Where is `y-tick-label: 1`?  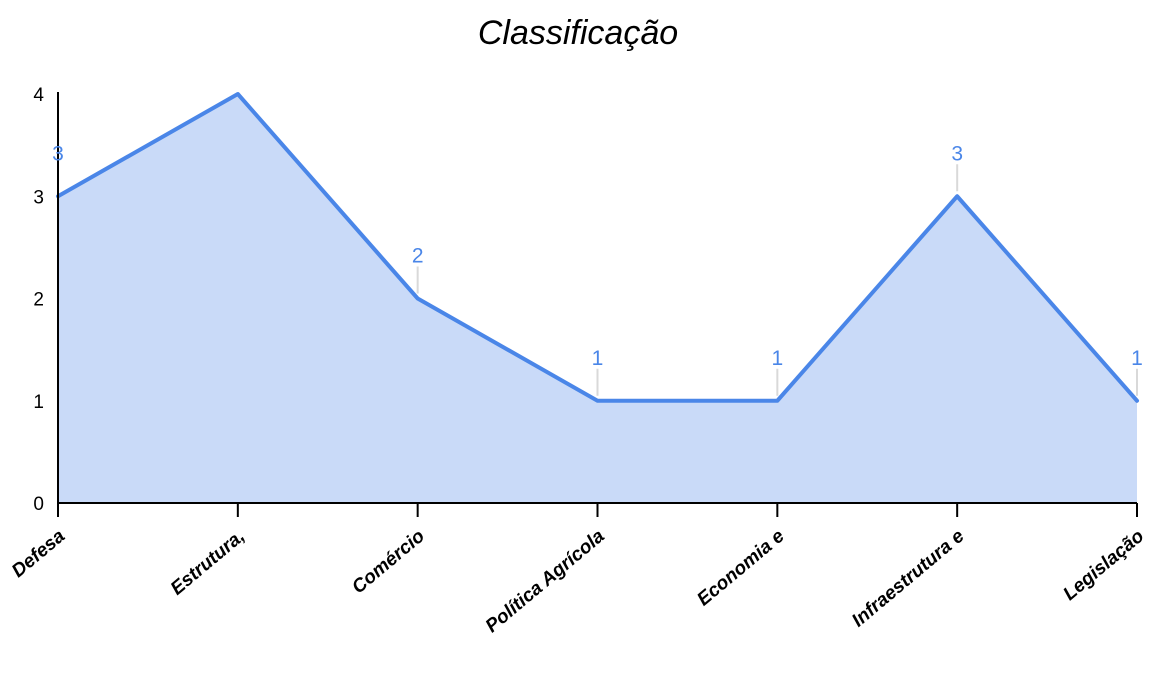
y-tick-label: 1 is located at coordinates (38, 402).